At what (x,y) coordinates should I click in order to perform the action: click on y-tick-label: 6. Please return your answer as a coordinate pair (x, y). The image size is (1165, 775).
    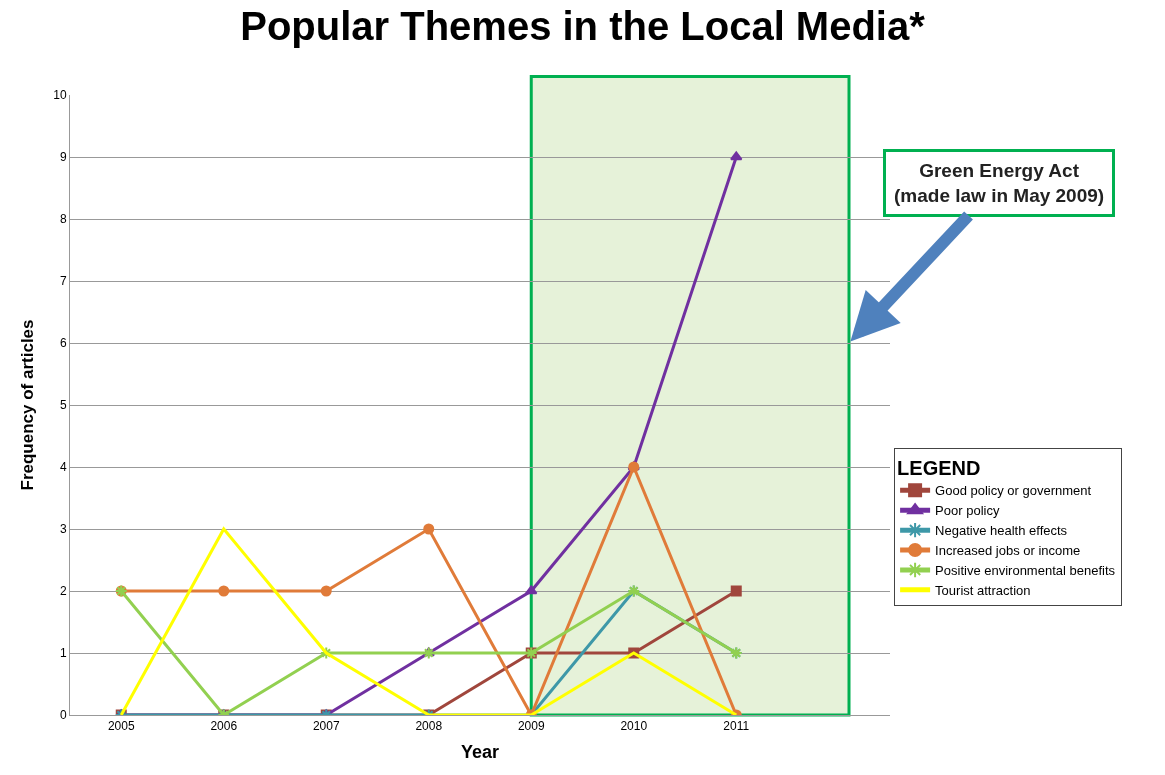
    Looking at the image, I should click on (63, 343).